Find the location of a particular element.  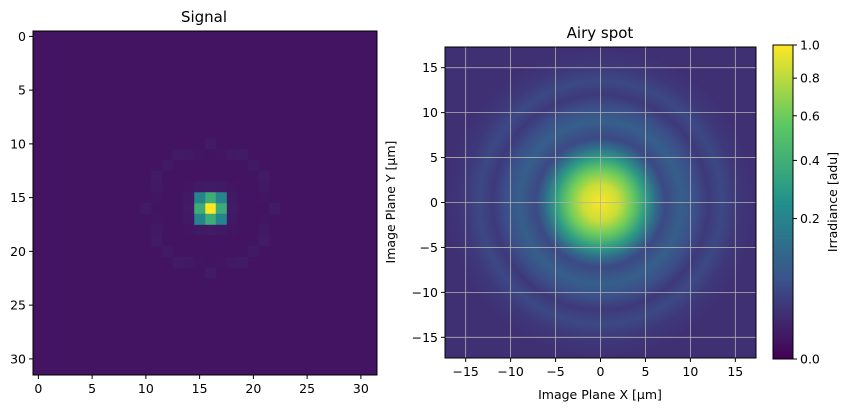

signal-y-tick-label: 15 is located at coordinates (18, 197).